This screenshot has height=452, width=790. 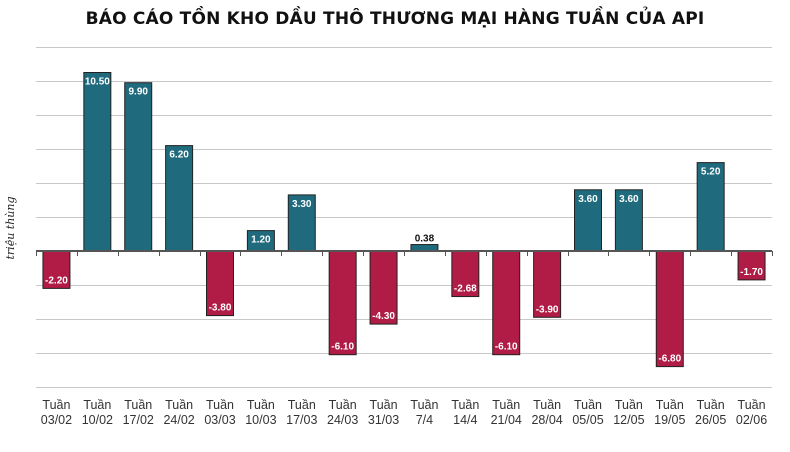 I want to click on data-label: 9.90, so click(x=138, y=92).